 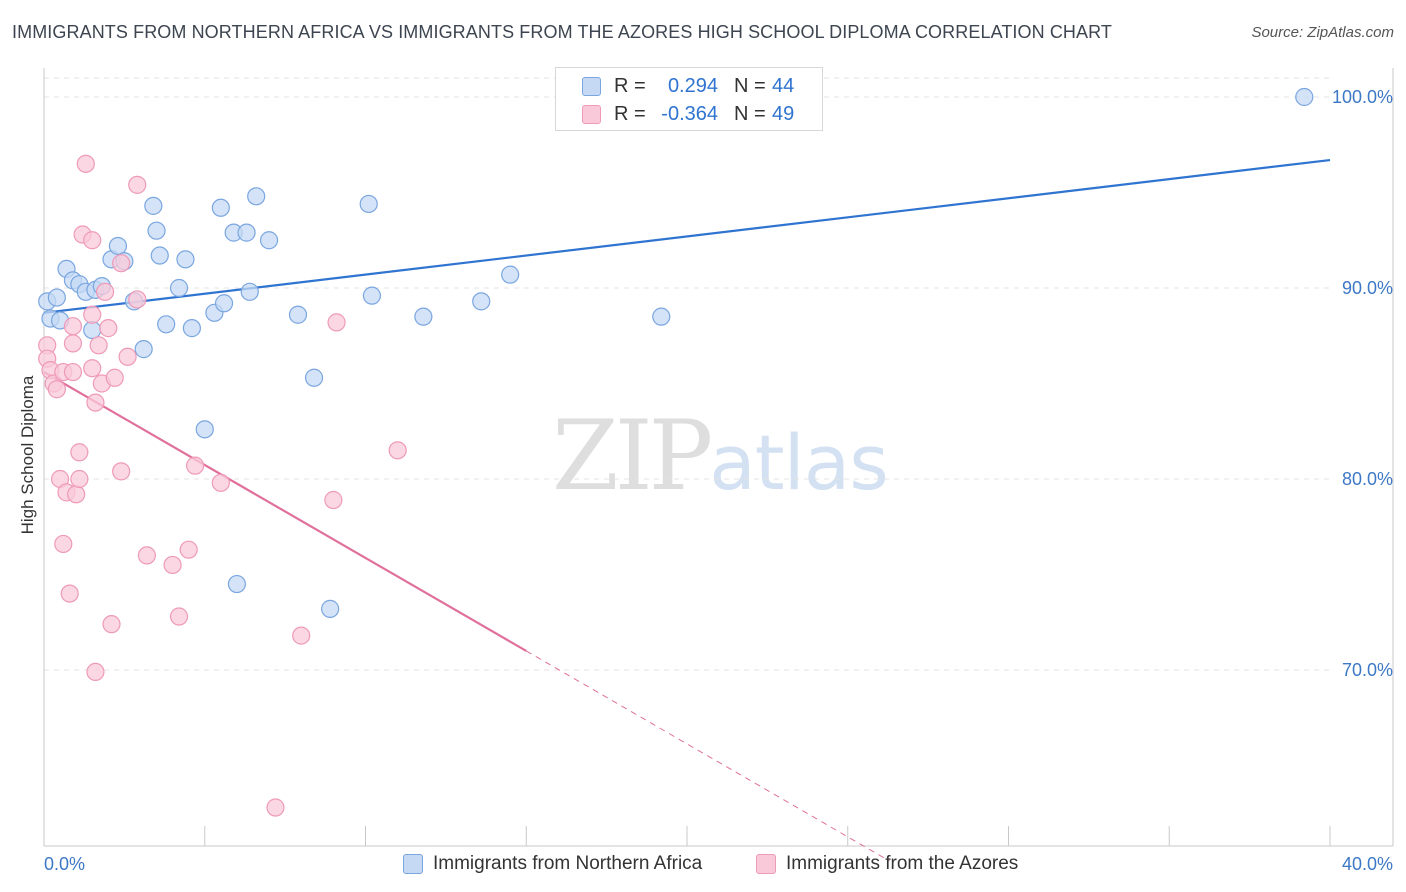 I want to click on zipatlas-watermark: ZIPatlas, so click(x=720, y=456).